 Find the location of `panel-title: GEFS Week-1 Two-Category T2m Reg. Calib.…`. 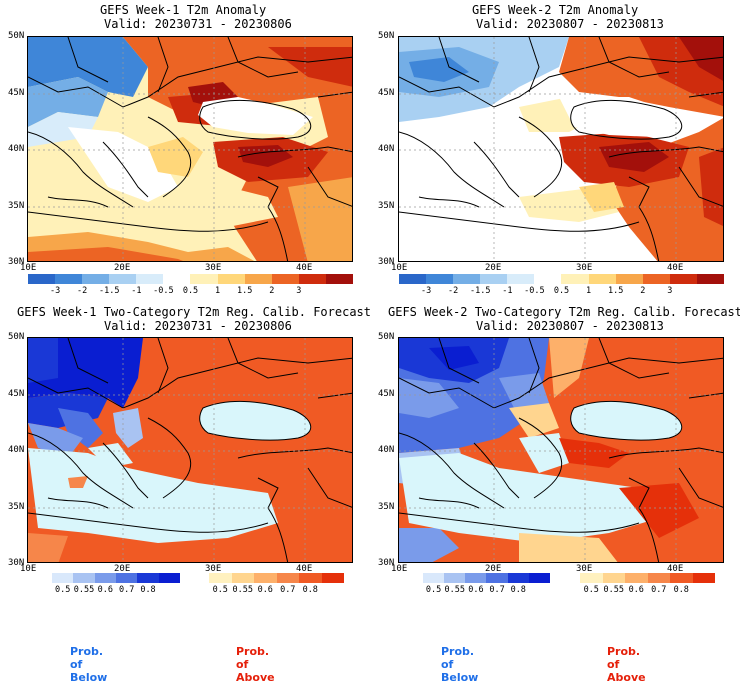

panel-title: GEFS Week-1 Two-Category T2m Reg. Calib.… is located at coordinates (194, 312).